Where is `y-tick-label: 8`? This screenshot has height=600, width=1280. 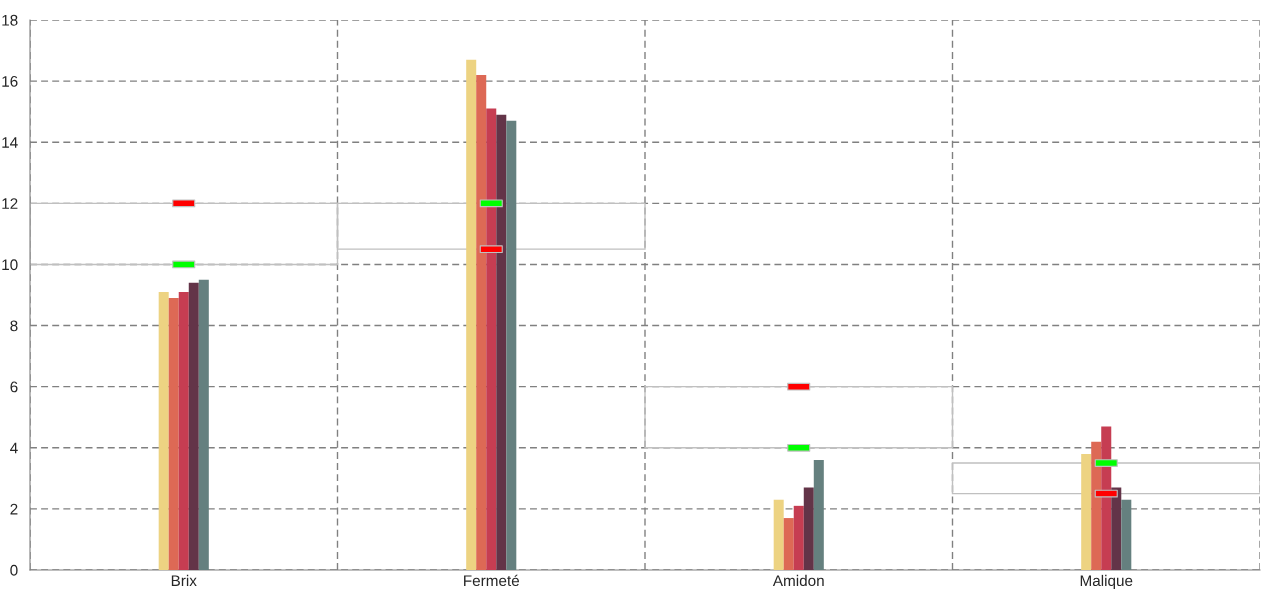 y-tick-label: 8 is located at coordinates (14, 326).